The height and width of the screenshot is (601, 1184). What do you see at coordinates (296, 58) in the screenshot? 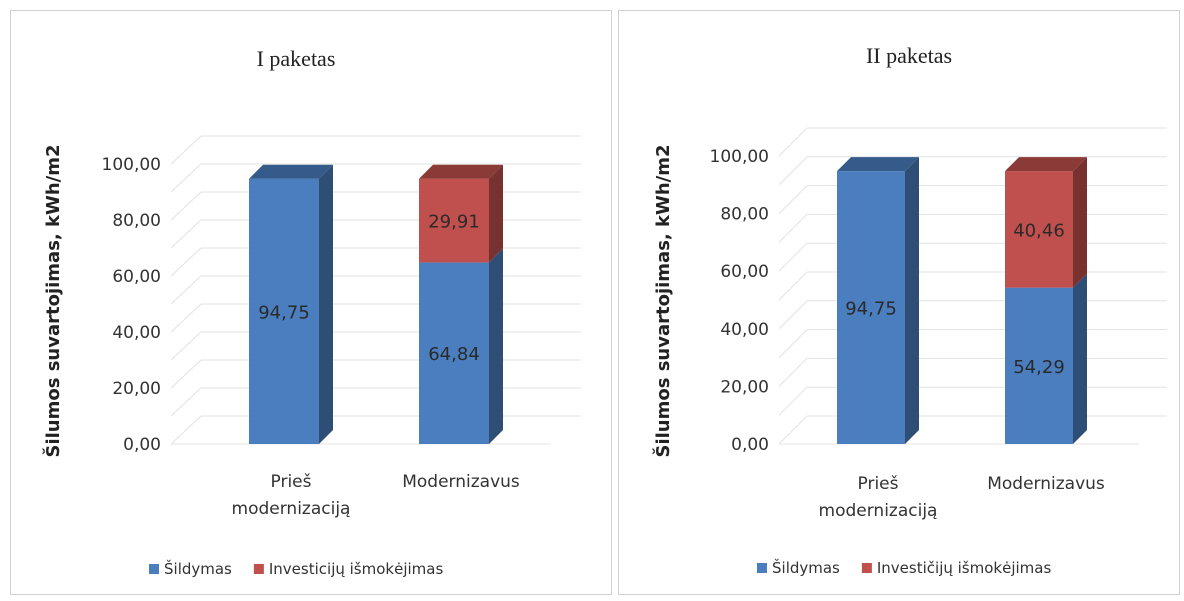
I see `chart-title: I paketas` at bounding box center [296, 58].